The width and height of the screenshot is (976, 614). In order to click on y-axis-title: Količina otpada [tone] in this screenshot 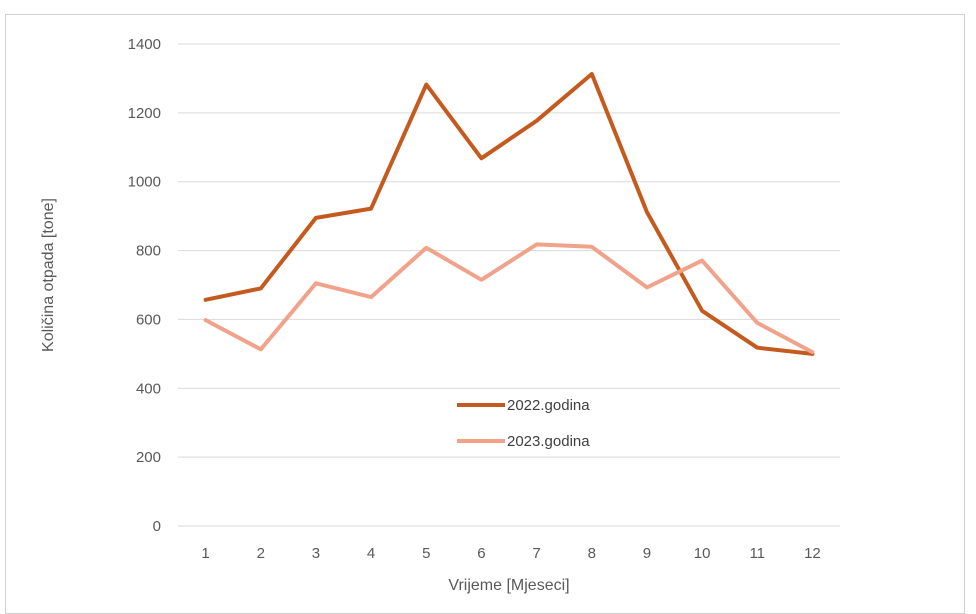, I will do `click(48, 275)`.